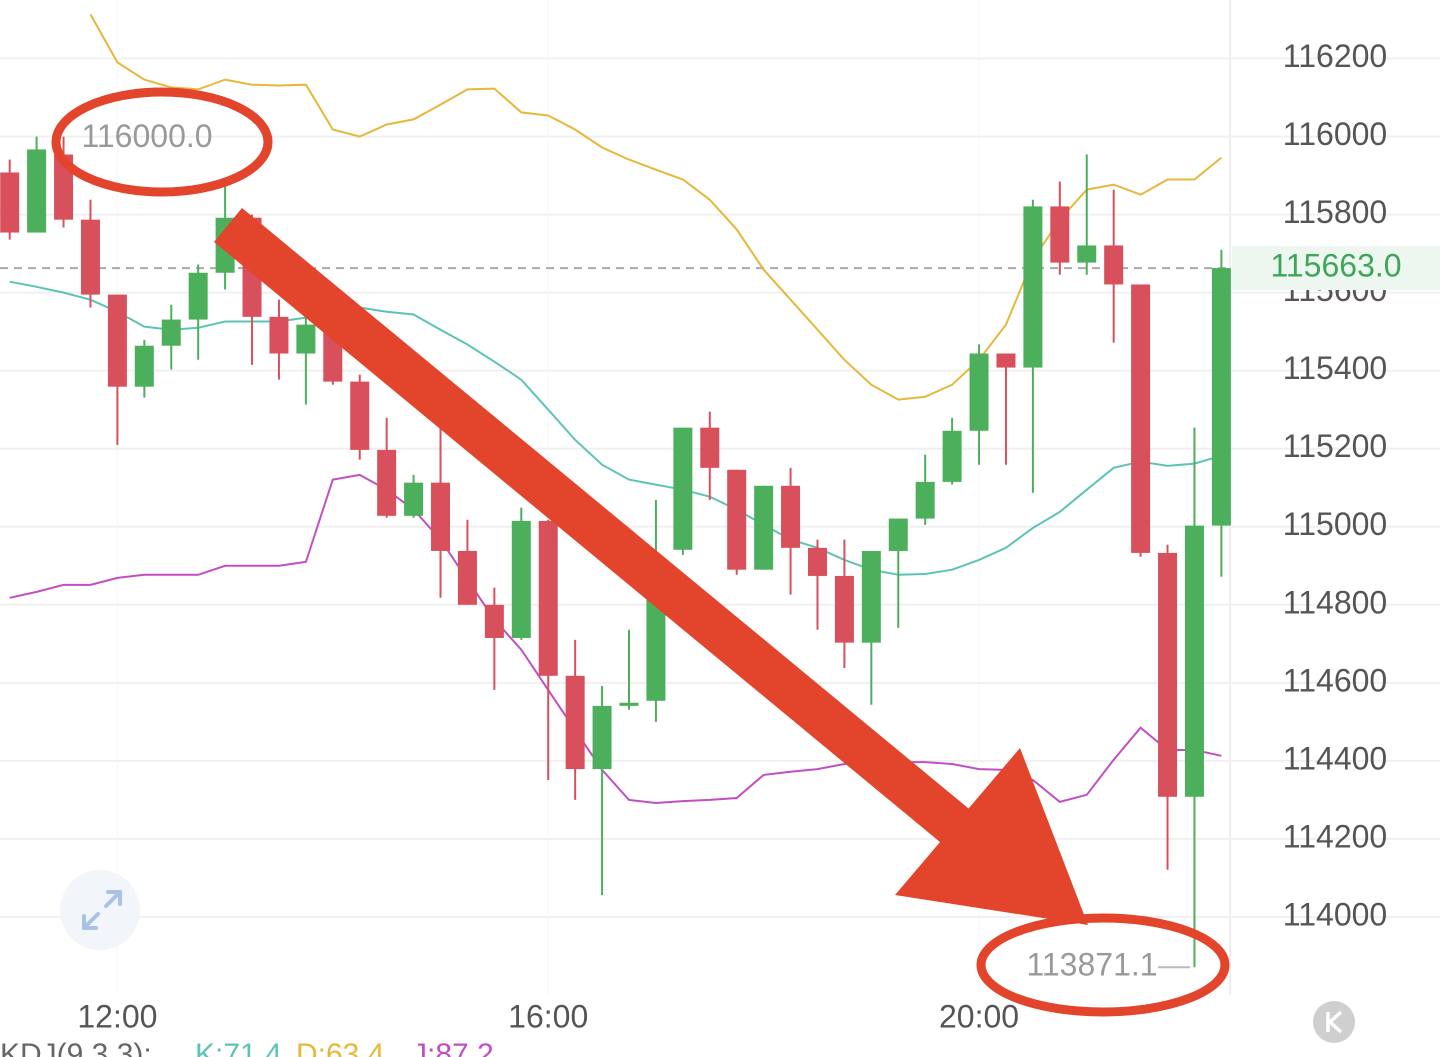 Image resolution: width=1440 pixels, height=1057 pixels. Describe the element at coordinates (117, 1016) in the screenshot. I see `x-tick-label: 12:00` at that location.